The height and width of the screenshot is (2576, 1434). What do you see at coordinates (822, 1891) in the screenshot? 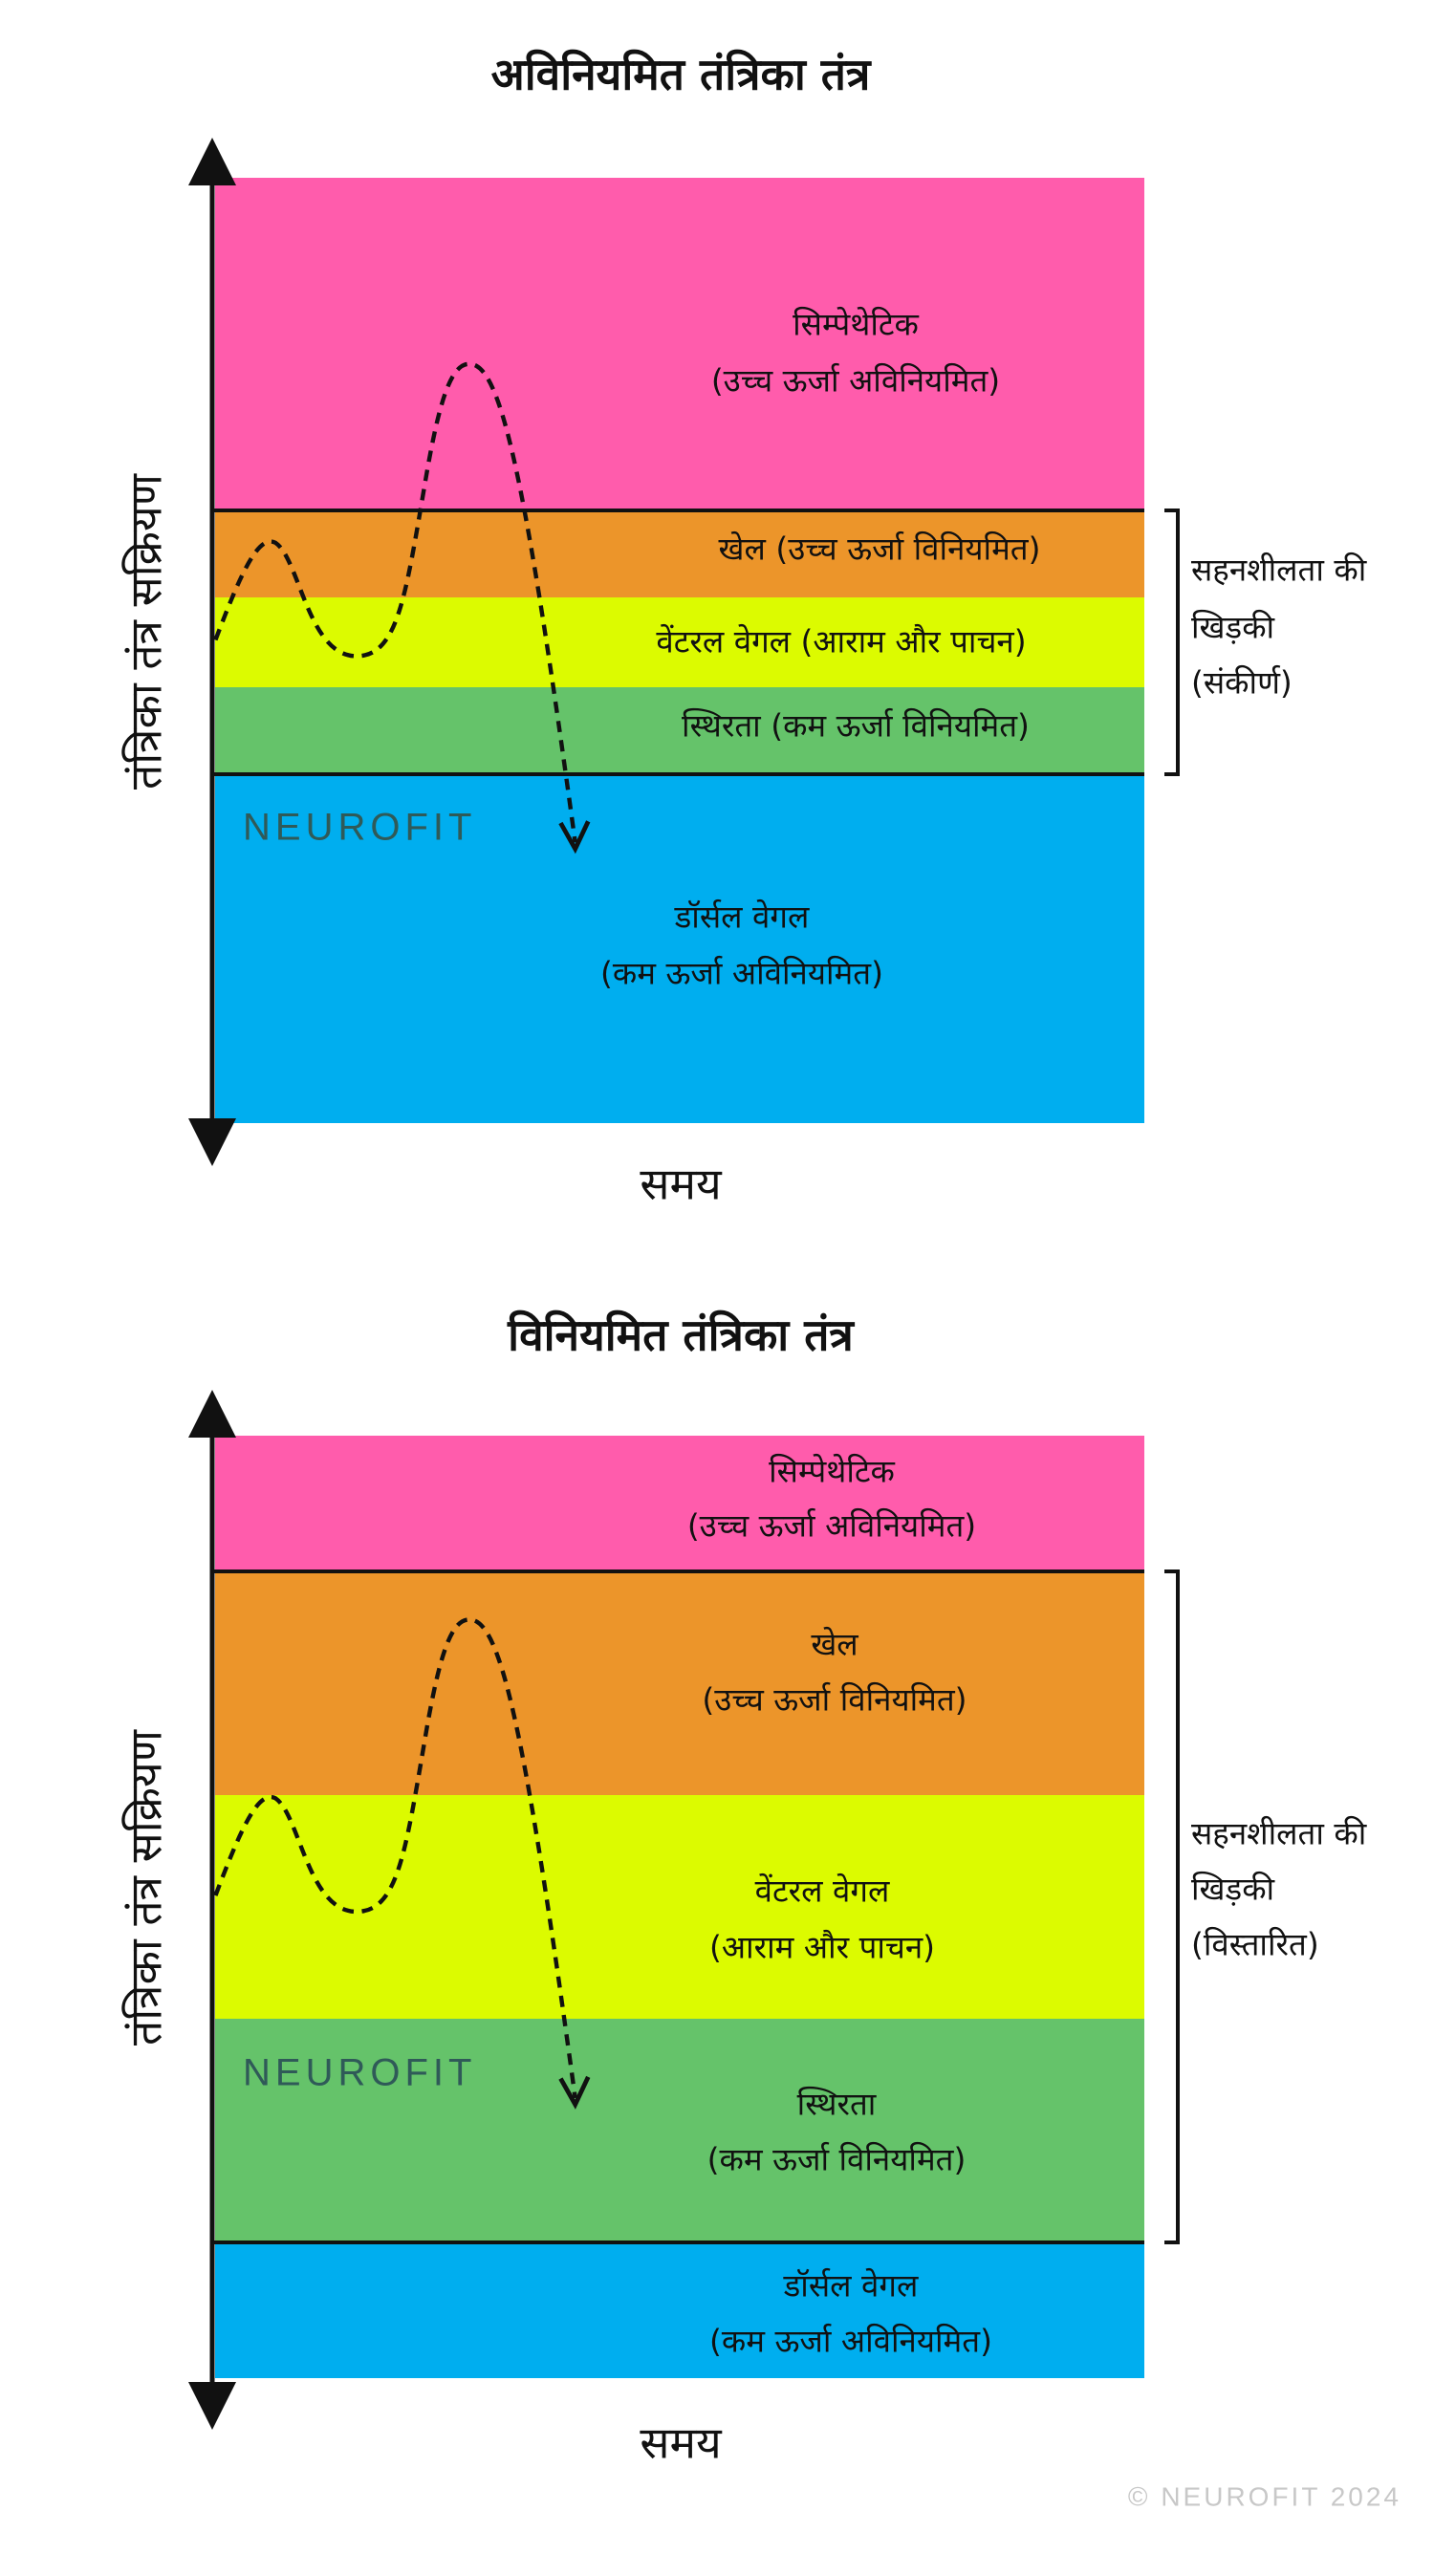
I see `zone-label: वेंटरल वेगल` at bounding box center [822, 1891].